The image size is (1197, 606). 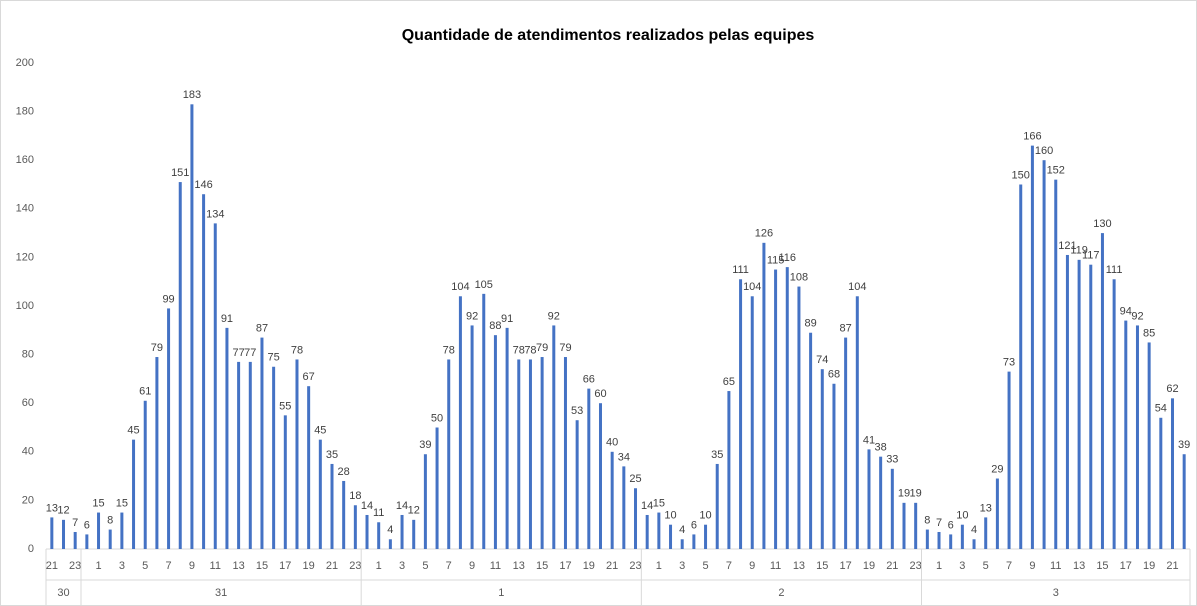 I want to click on value-label: 29, so click(x=997, y=469).